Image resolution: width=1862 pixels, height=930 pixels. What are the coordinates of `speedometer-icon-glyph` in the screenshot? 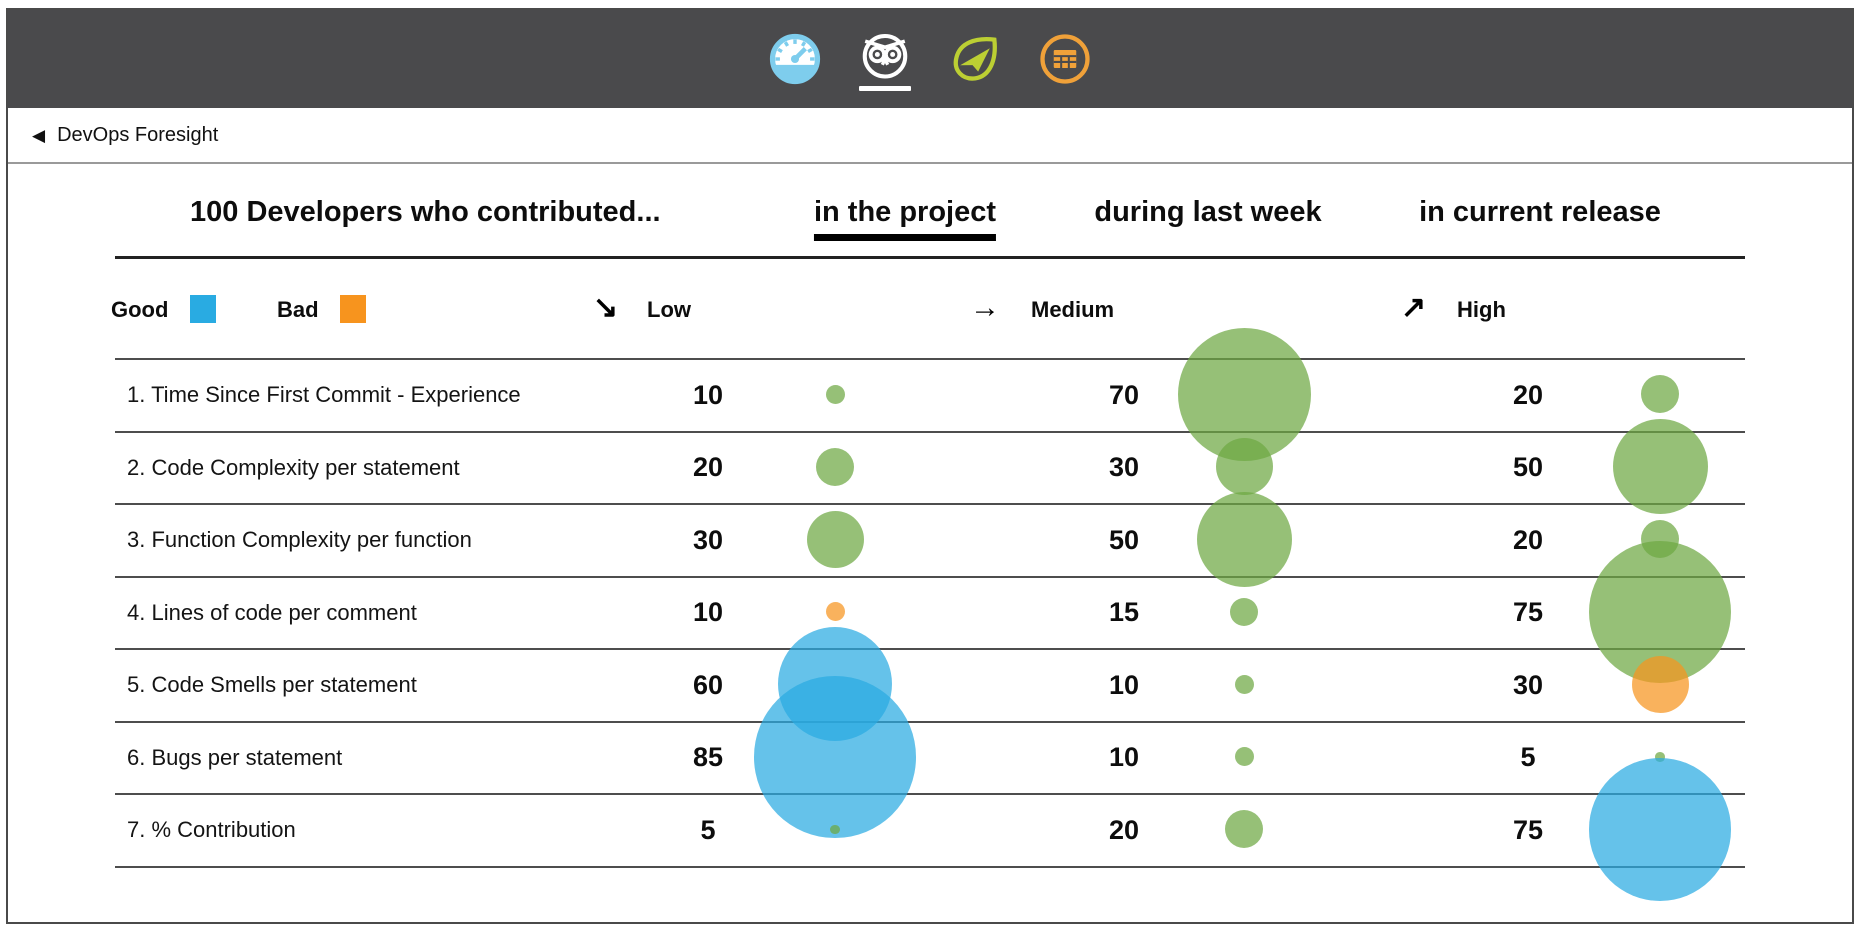 It's located at (795, 59).